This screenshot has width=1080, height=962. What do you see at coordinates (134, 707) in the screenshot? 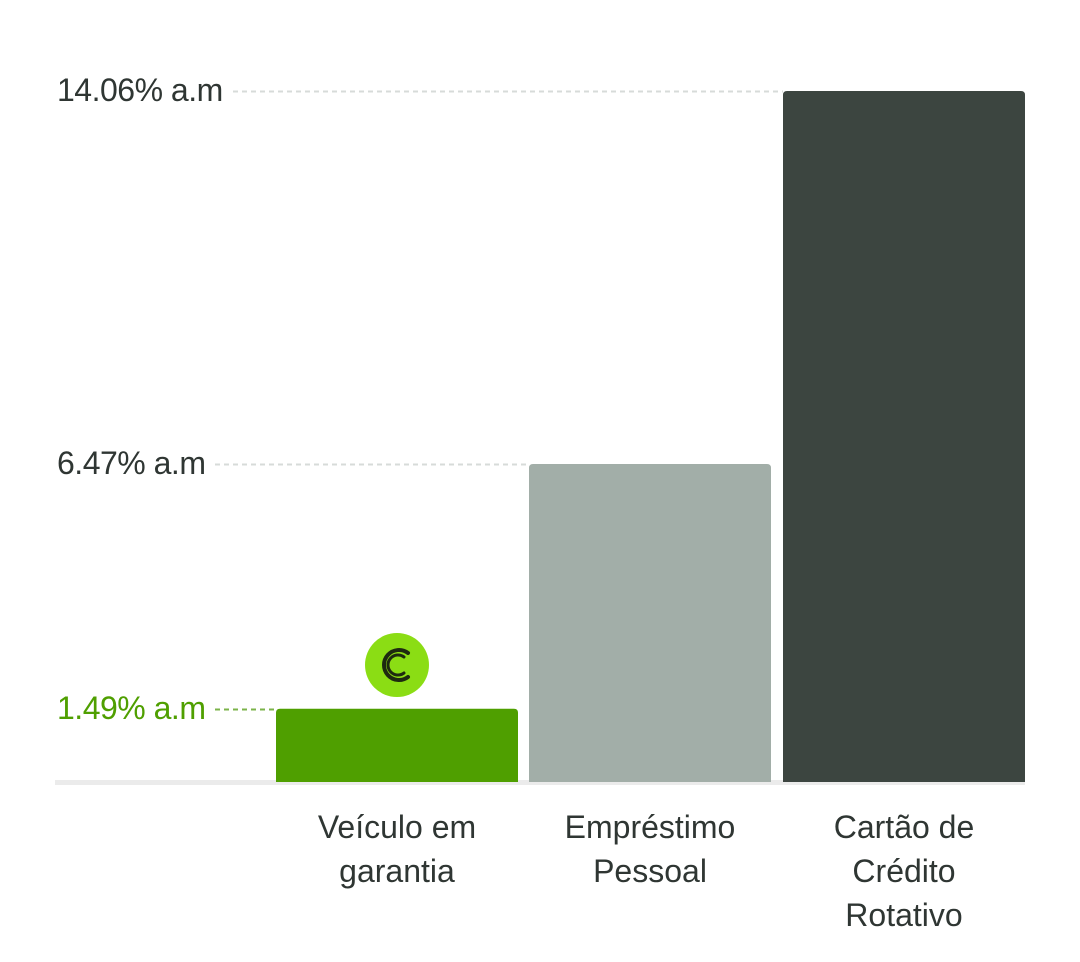
I see `value-label-1: 1.49% a.m` at bounding box center [134, 707].